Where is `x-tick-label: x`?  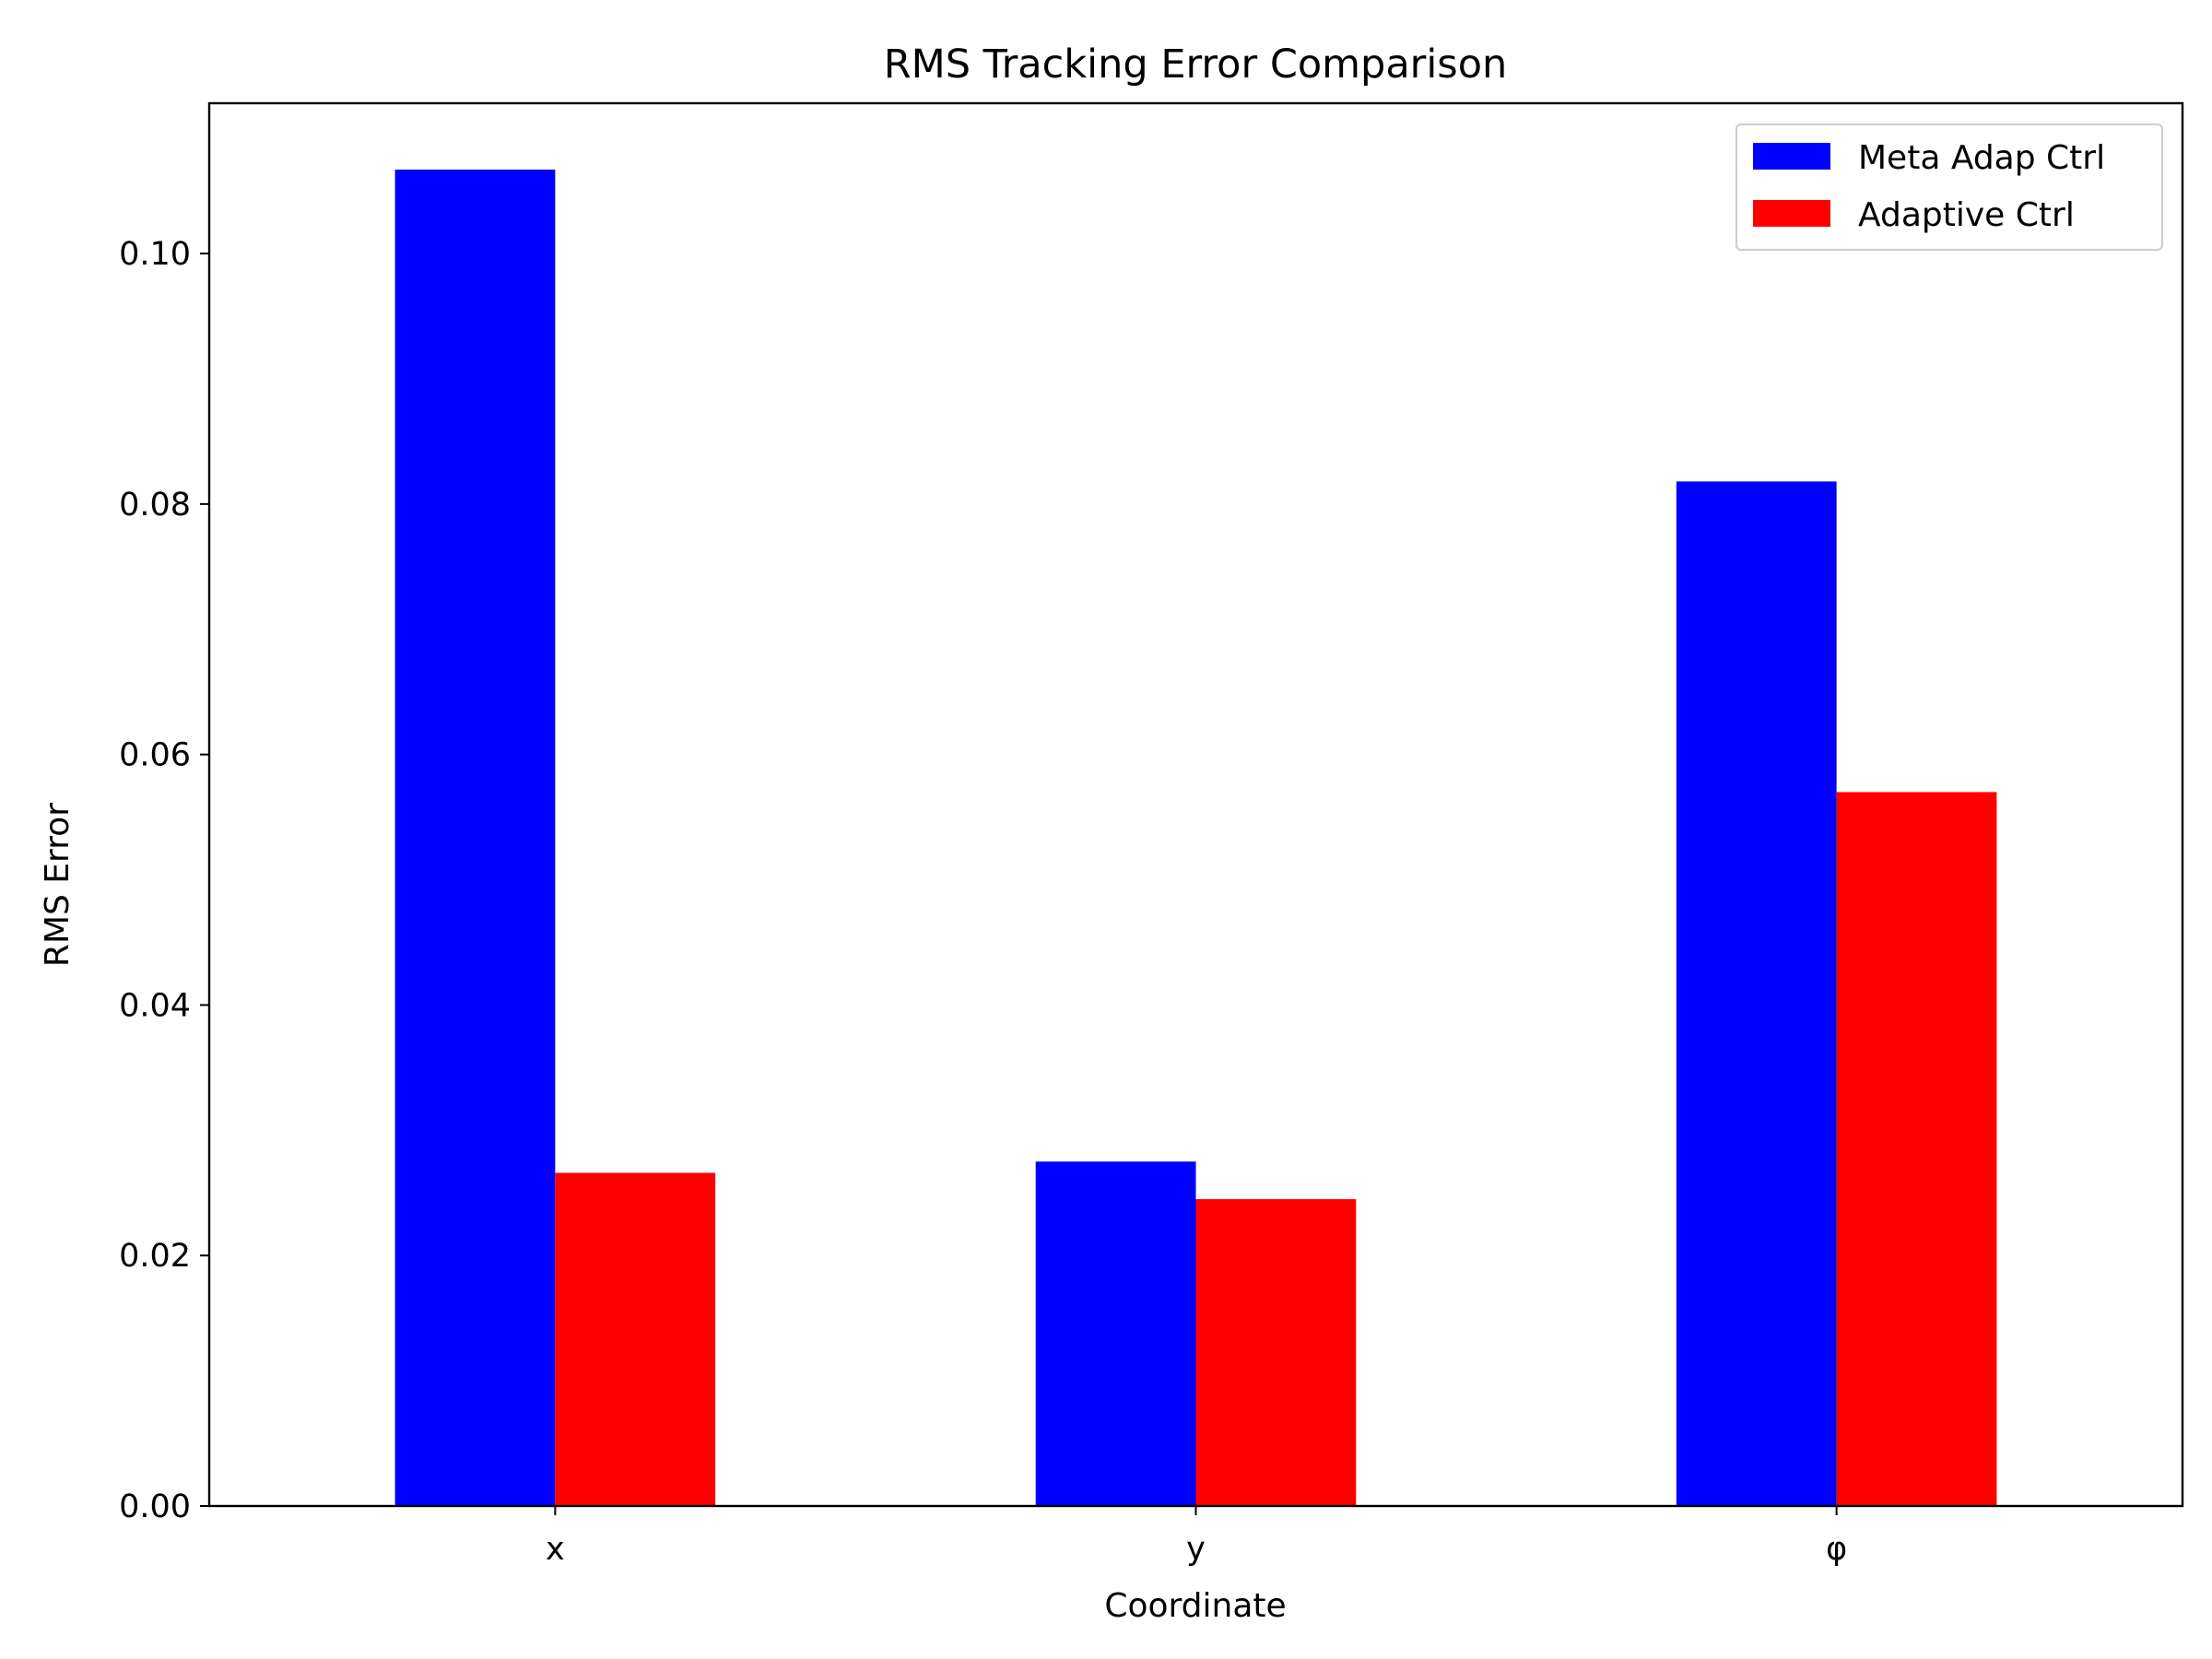
x-tick-label: x is located at coordinates (555, 1549).